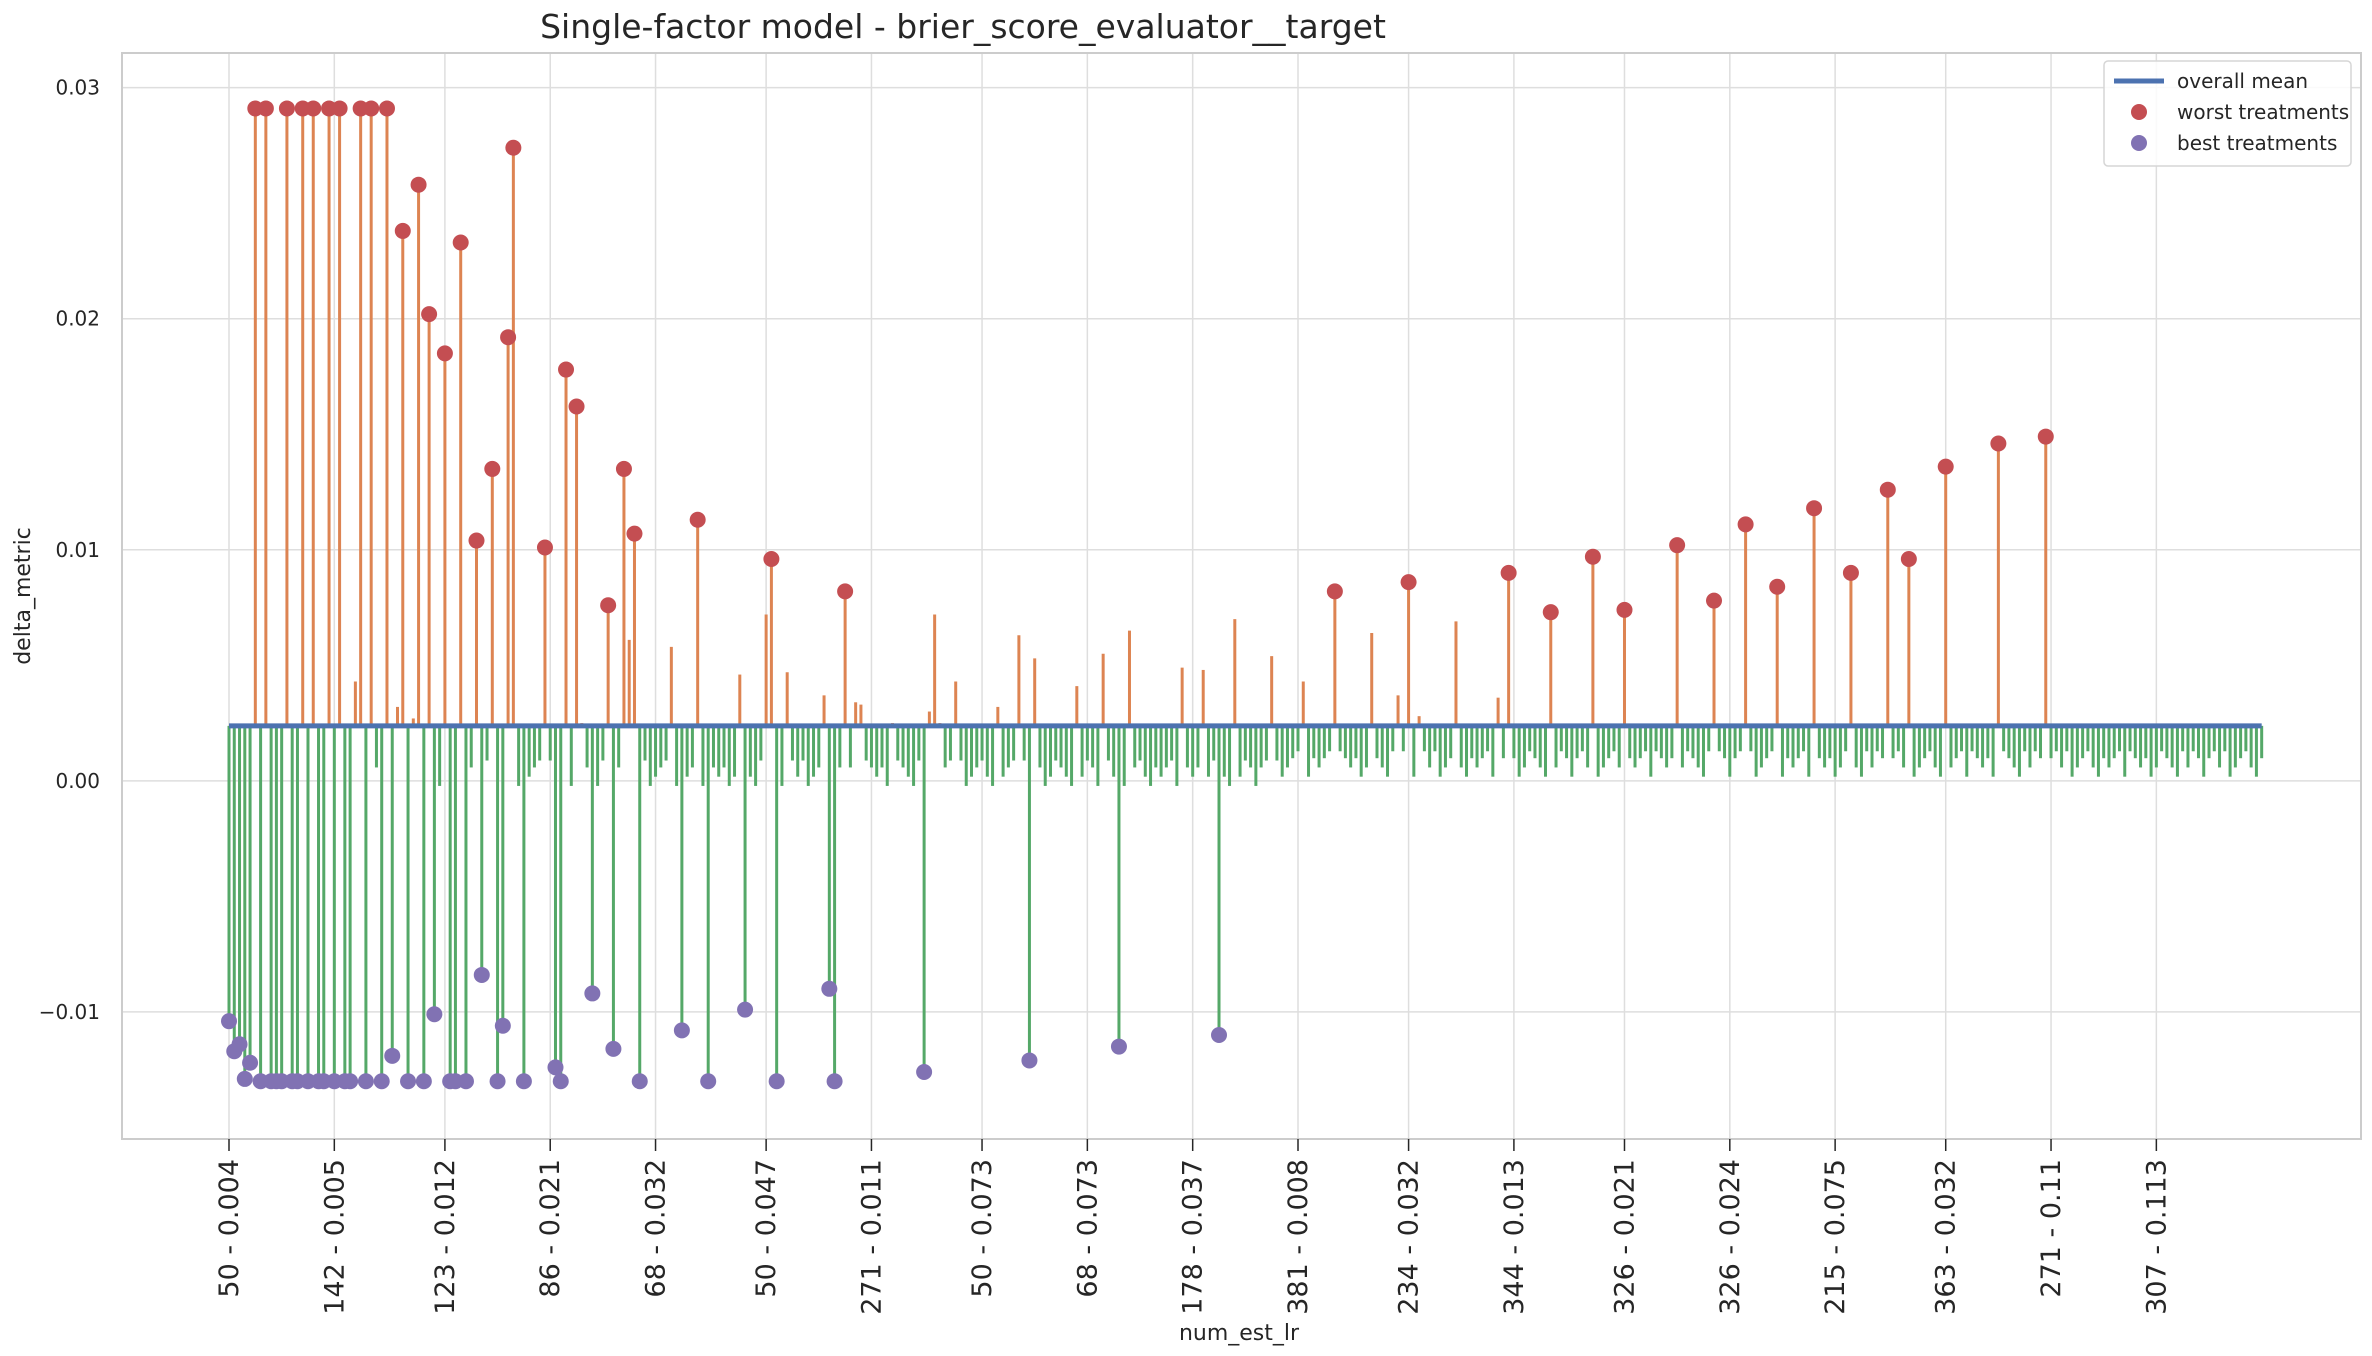 The image size is (2372, 1356). What do you see at coordinates (871, 1237) in the screenshot?
I see `x-tick-label: 271 - 0.011` at bounding box center [871, 1237].